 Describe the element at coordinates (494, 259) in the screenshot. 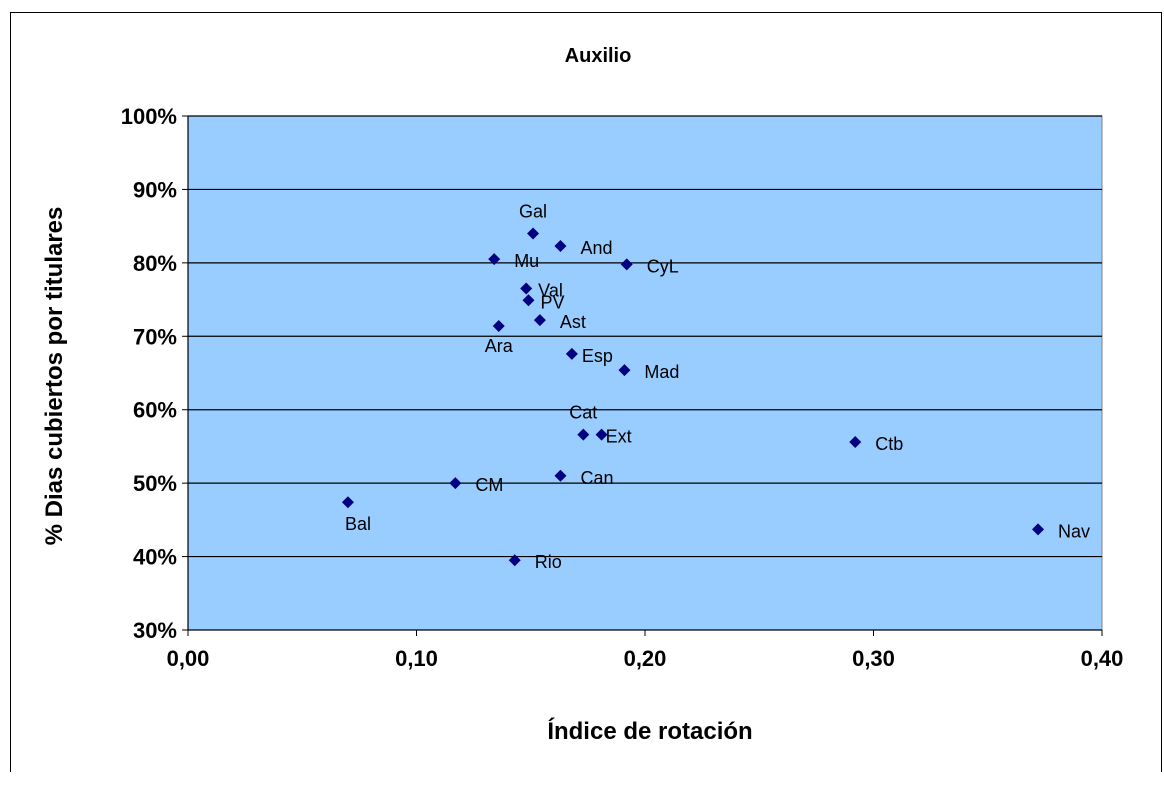

I see `data-point-mu` at that location.